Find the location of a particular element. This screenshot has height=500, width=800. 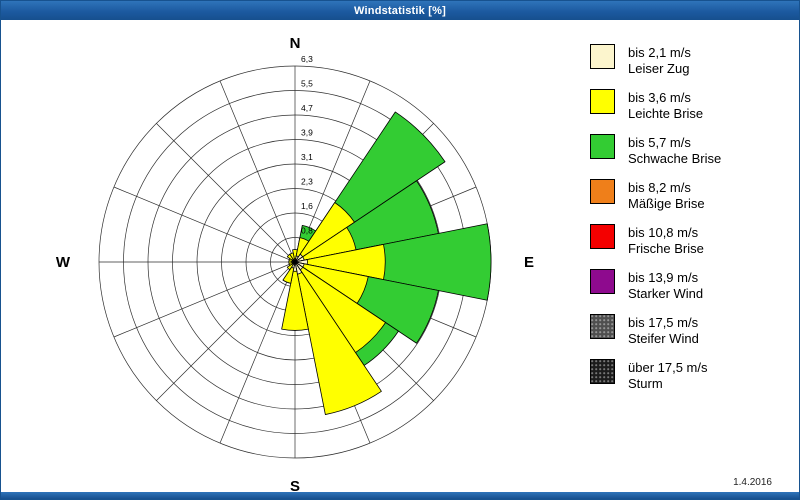

svg-text: 0,8 is located at coordinates (307, 231).